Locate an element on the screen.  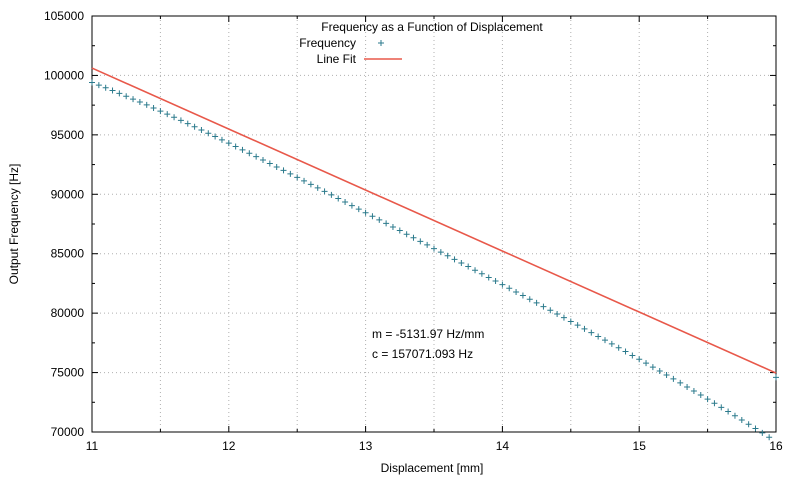
y-tick-label: 90000 is located at coordinates (68, 194).